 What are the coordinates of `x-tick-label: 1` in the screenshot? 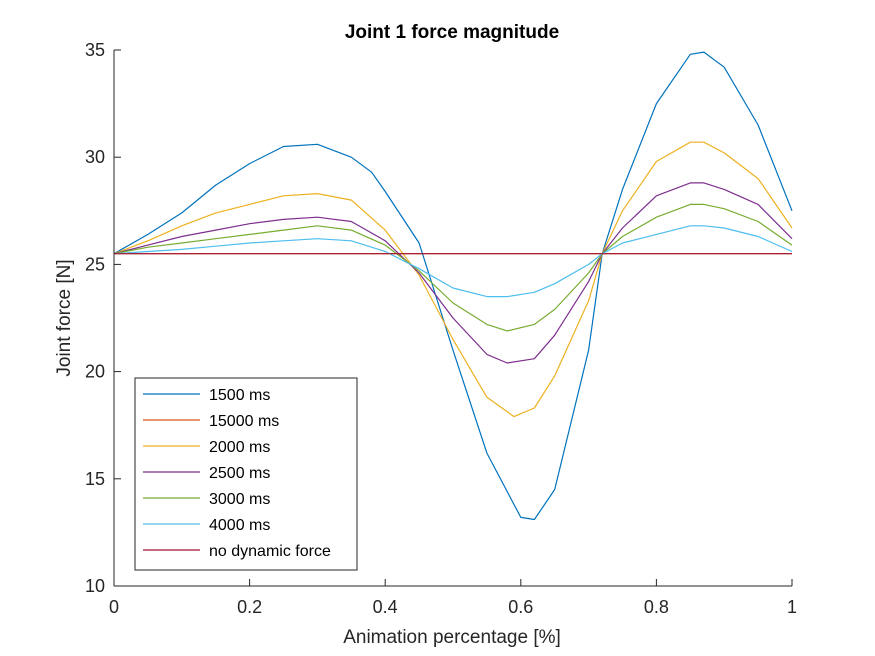 It's located at (792, 607).